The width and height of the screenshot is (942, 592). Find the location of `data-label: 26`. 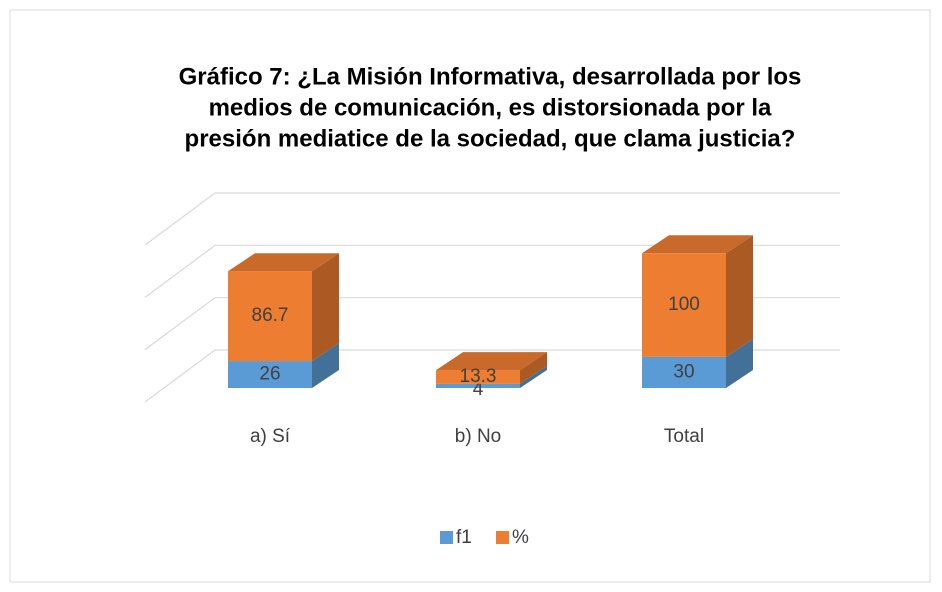

data-label: 26 is located at coordinates (269, 374).